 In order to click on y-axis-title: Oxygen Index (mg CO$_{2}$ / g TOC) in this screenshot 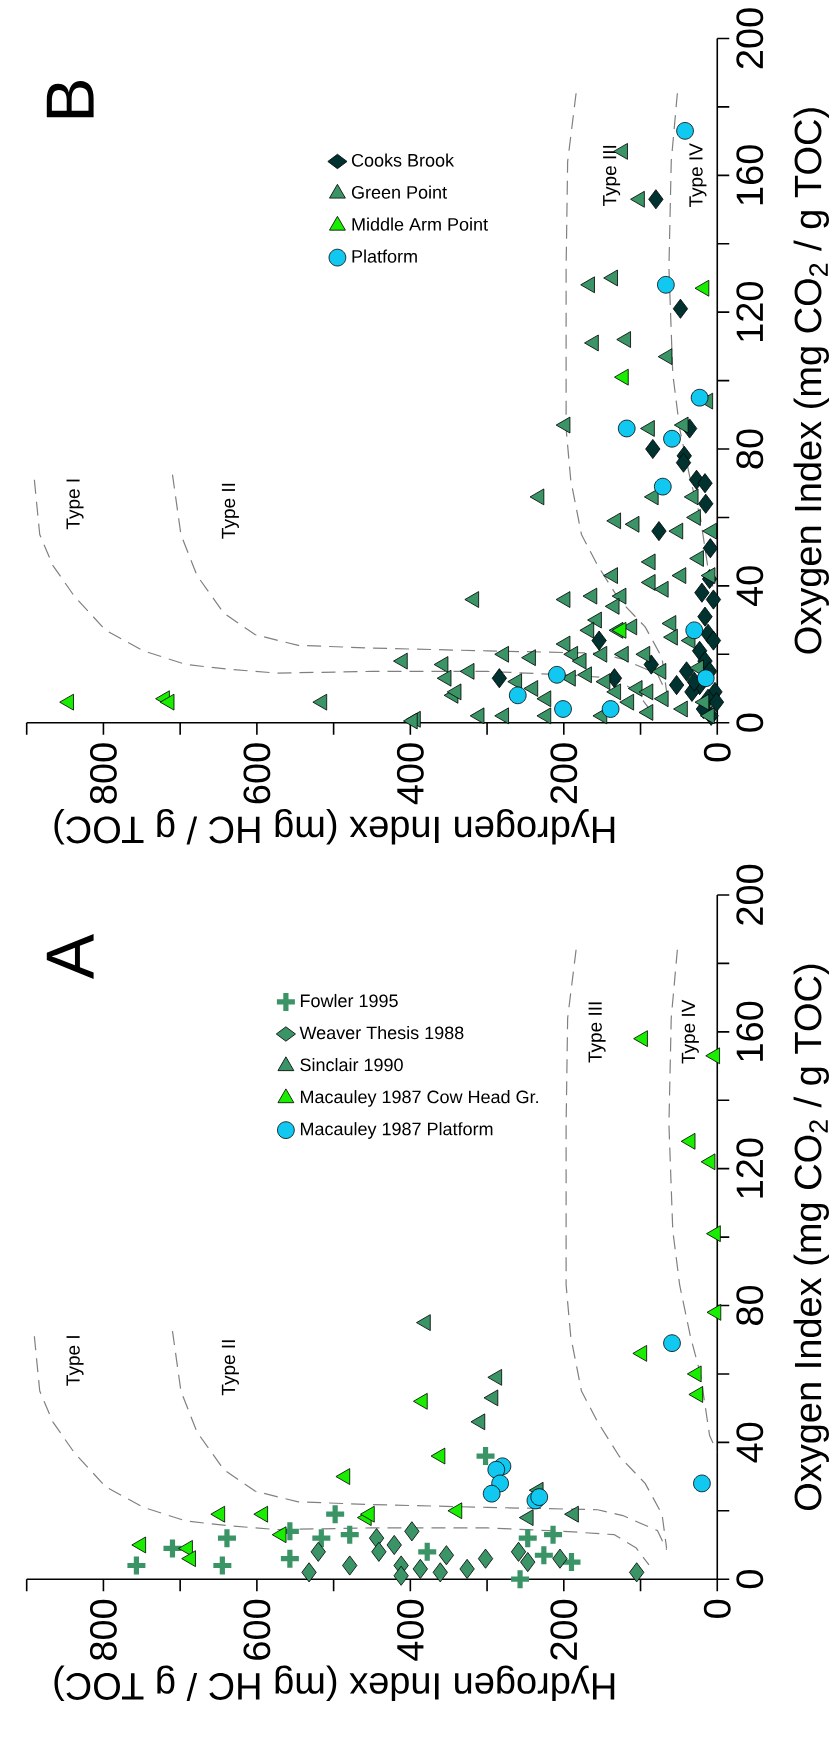, I will do `click(811, 1237)`.